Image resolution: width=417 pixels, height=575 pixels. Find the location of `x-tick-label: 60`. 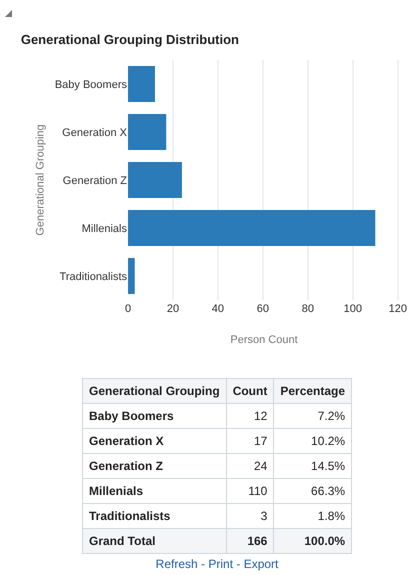

x-tick-label: 60 is located at coordinates (263, 309).